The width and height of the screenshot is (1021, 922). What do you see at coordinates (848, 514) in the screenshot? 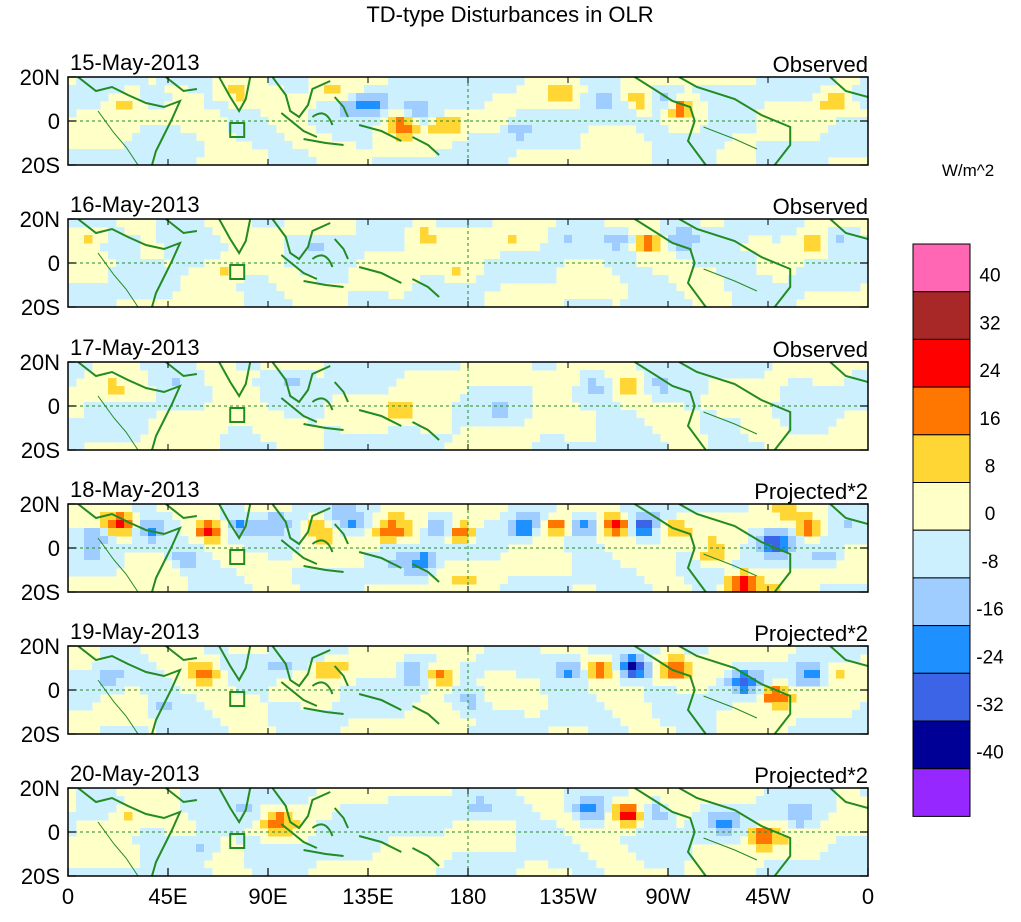
I see `west-africa-coast` at bounding box center [848, 514].